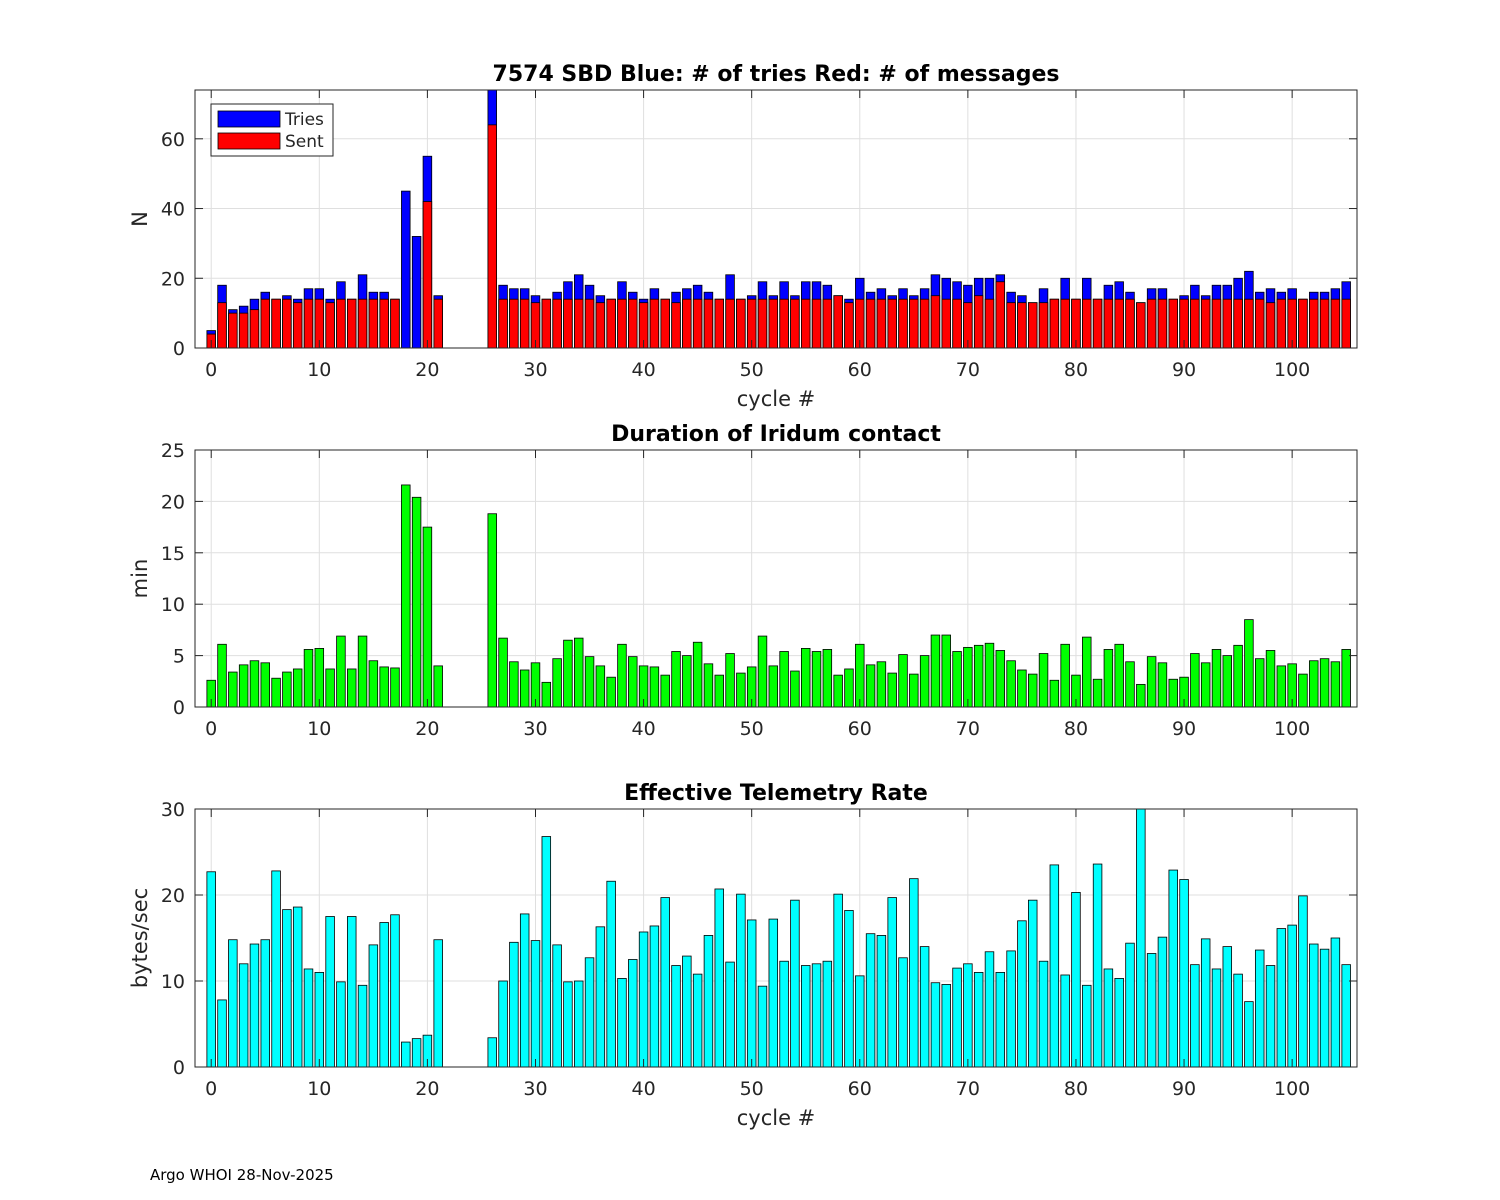 This screenshot has width=1500, height=1200. I want to click on x-tick-label: 100, so click(1292, 1089).